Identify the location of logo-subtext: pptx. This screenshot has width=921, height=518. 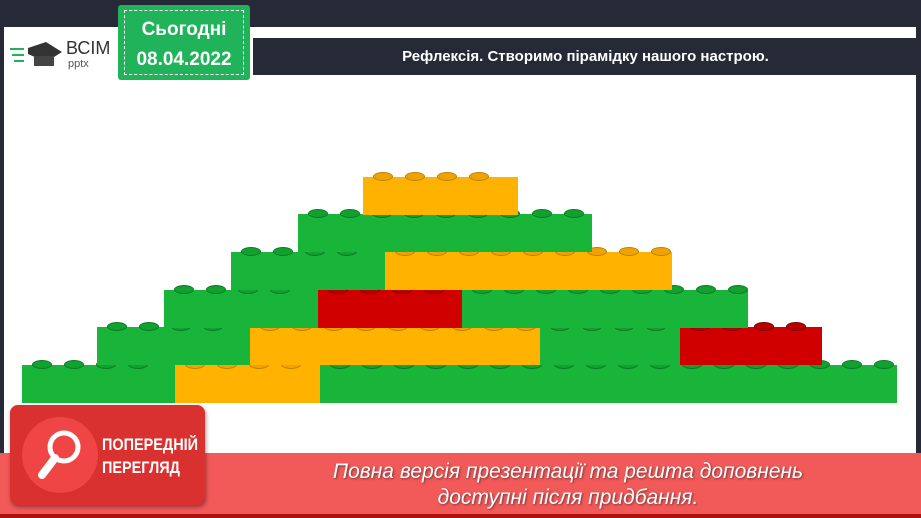
(78, 64).